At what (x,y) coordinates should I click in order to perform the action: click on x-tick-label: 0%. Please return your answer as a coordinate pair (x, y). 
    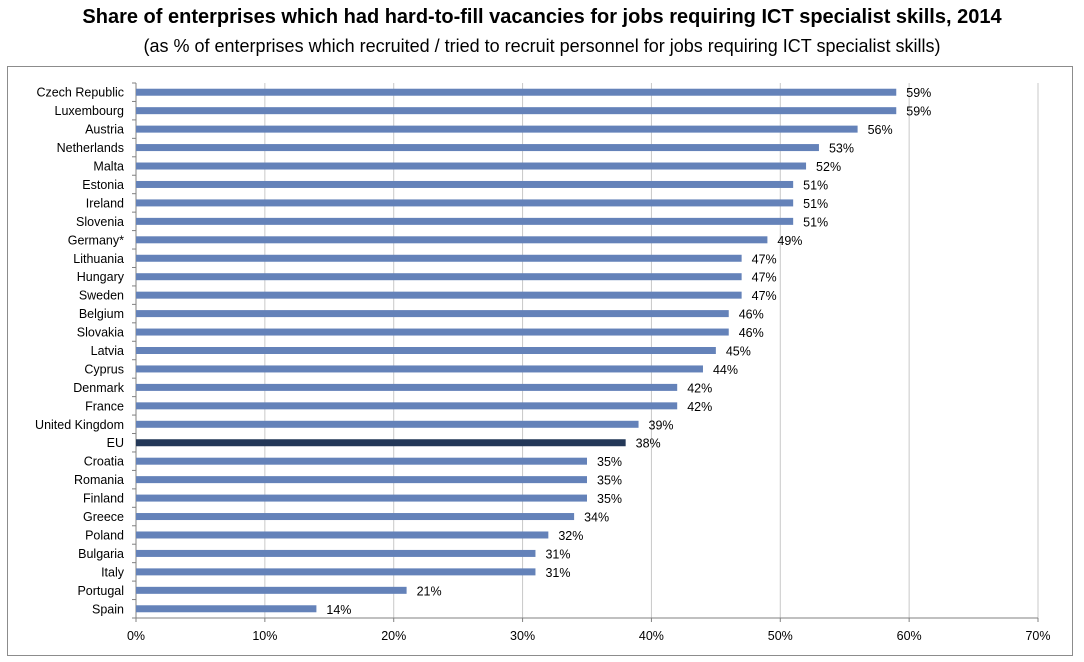
    Looking at the image, I should click on (136, 636).